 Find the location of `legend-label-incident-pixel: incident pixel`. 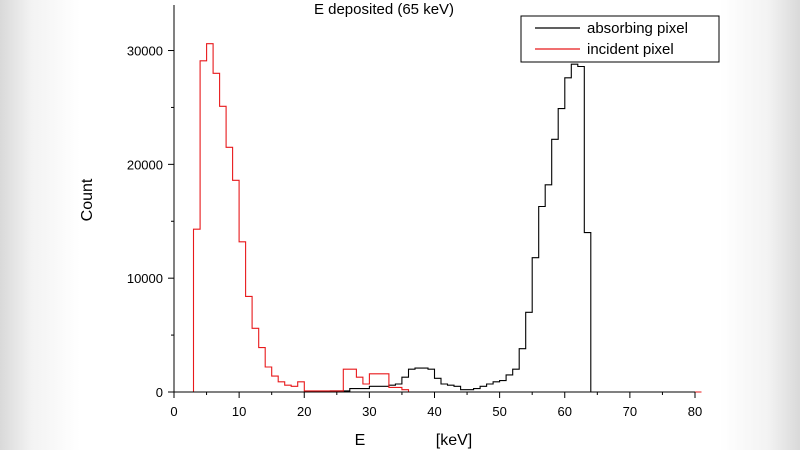

legend-label-incident-pixel: incident pixel is located at coordinates (630, 49).